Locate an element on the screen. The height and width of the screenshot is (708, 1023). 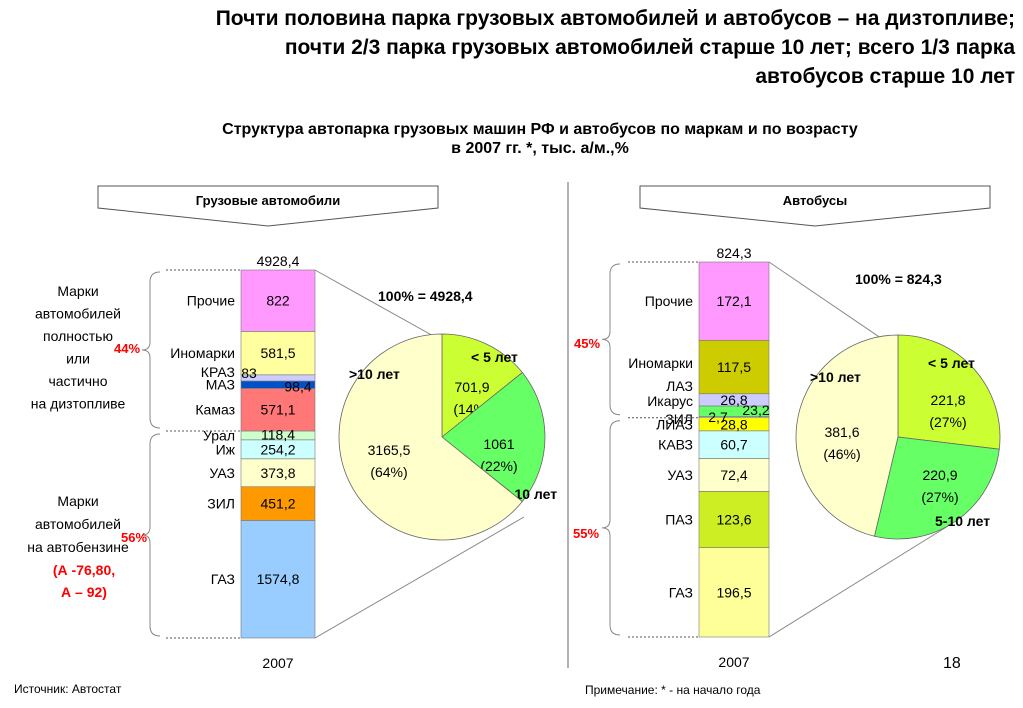
title-line-3: автобусов старше 10 лет is located at coordinates (885, 76).